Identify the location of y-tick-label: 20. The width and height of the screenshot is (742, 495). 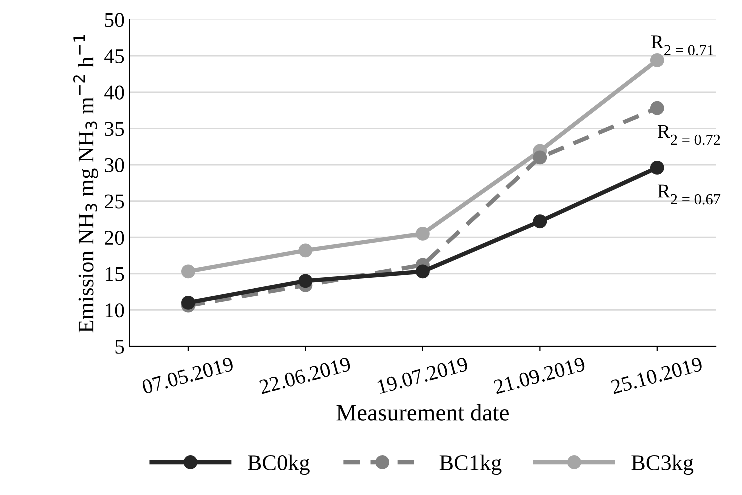
(114, 238).